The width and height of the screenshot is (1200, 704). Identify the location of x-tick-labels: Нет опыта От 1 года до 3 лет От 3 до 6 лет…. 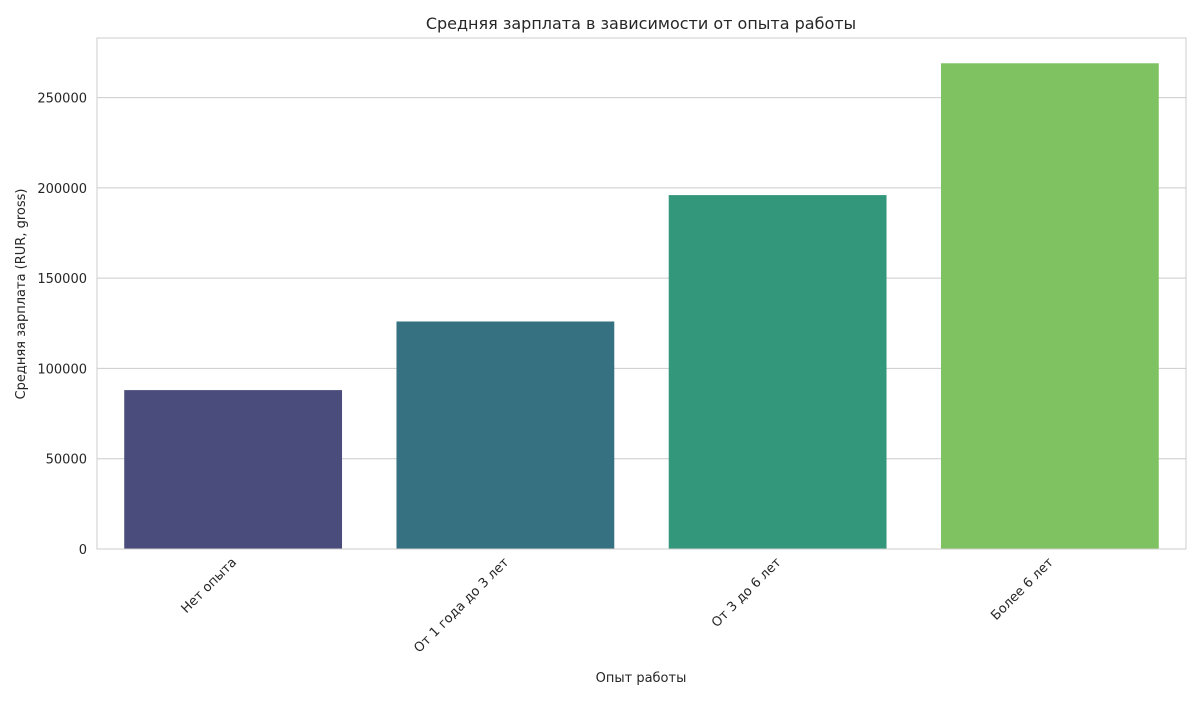
(618, 605).